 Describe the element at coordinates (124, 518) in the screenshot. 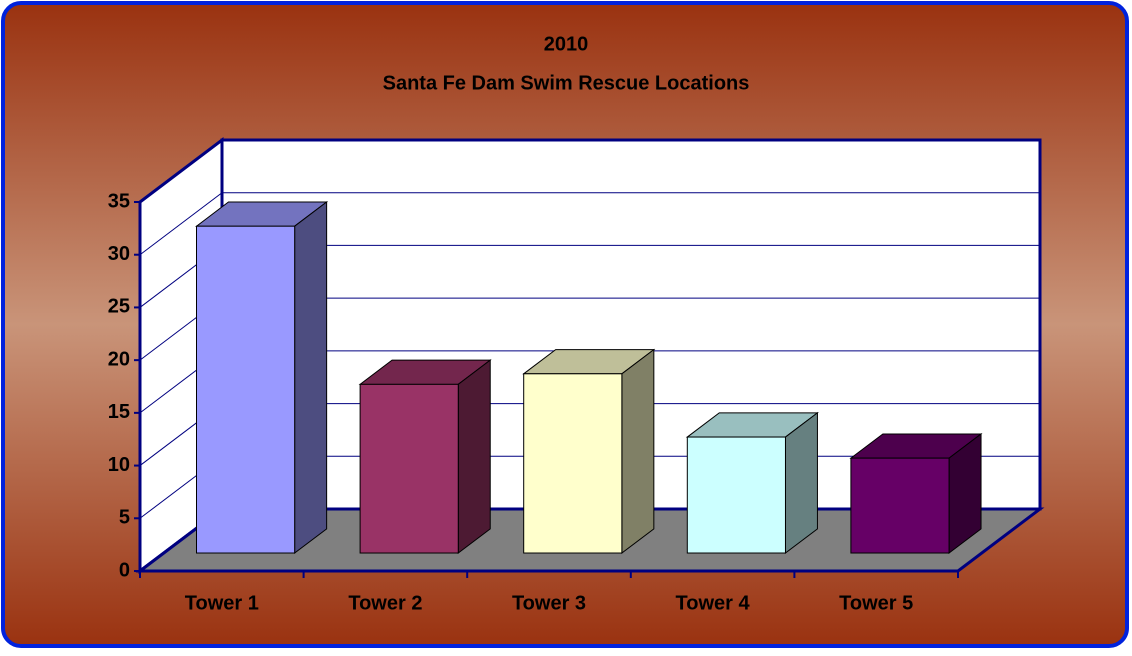

I see `y-tick-label: 5` at that location.